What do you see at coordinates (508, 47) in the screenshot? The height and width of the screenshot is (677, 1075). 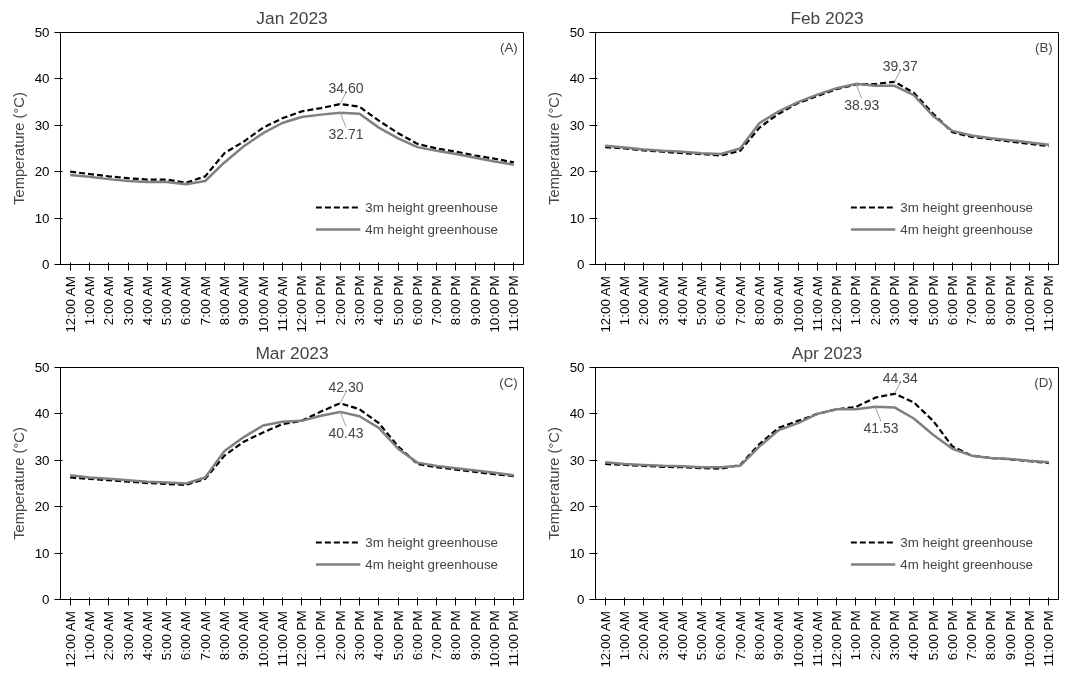 I see `annotation: (A)` at bounding box center [508, 47].